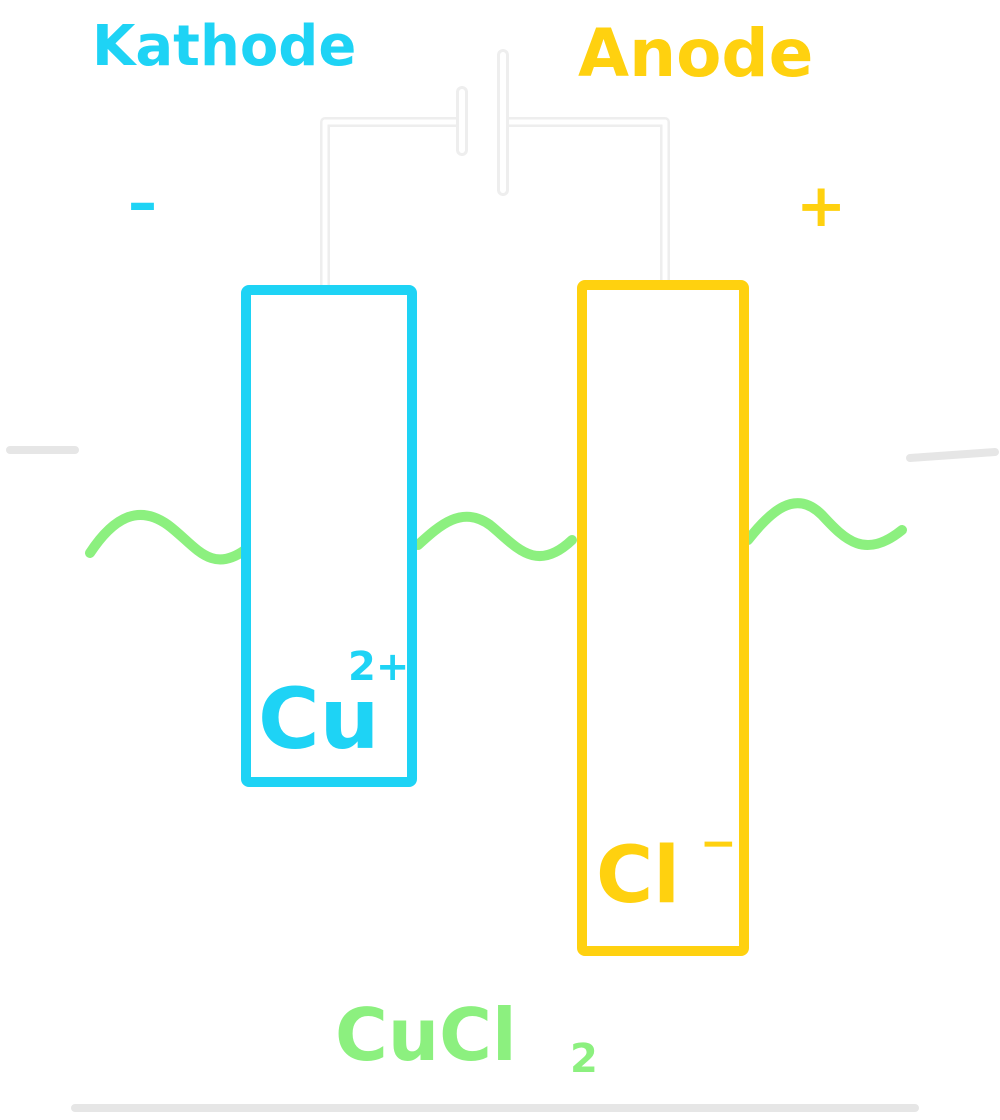 This screenshot has height=1120, width=1000. What do you see at coordinates (224, 46) in the screenshot?
I see `cathode-label: Kathode` at bounding box center [224, 46].